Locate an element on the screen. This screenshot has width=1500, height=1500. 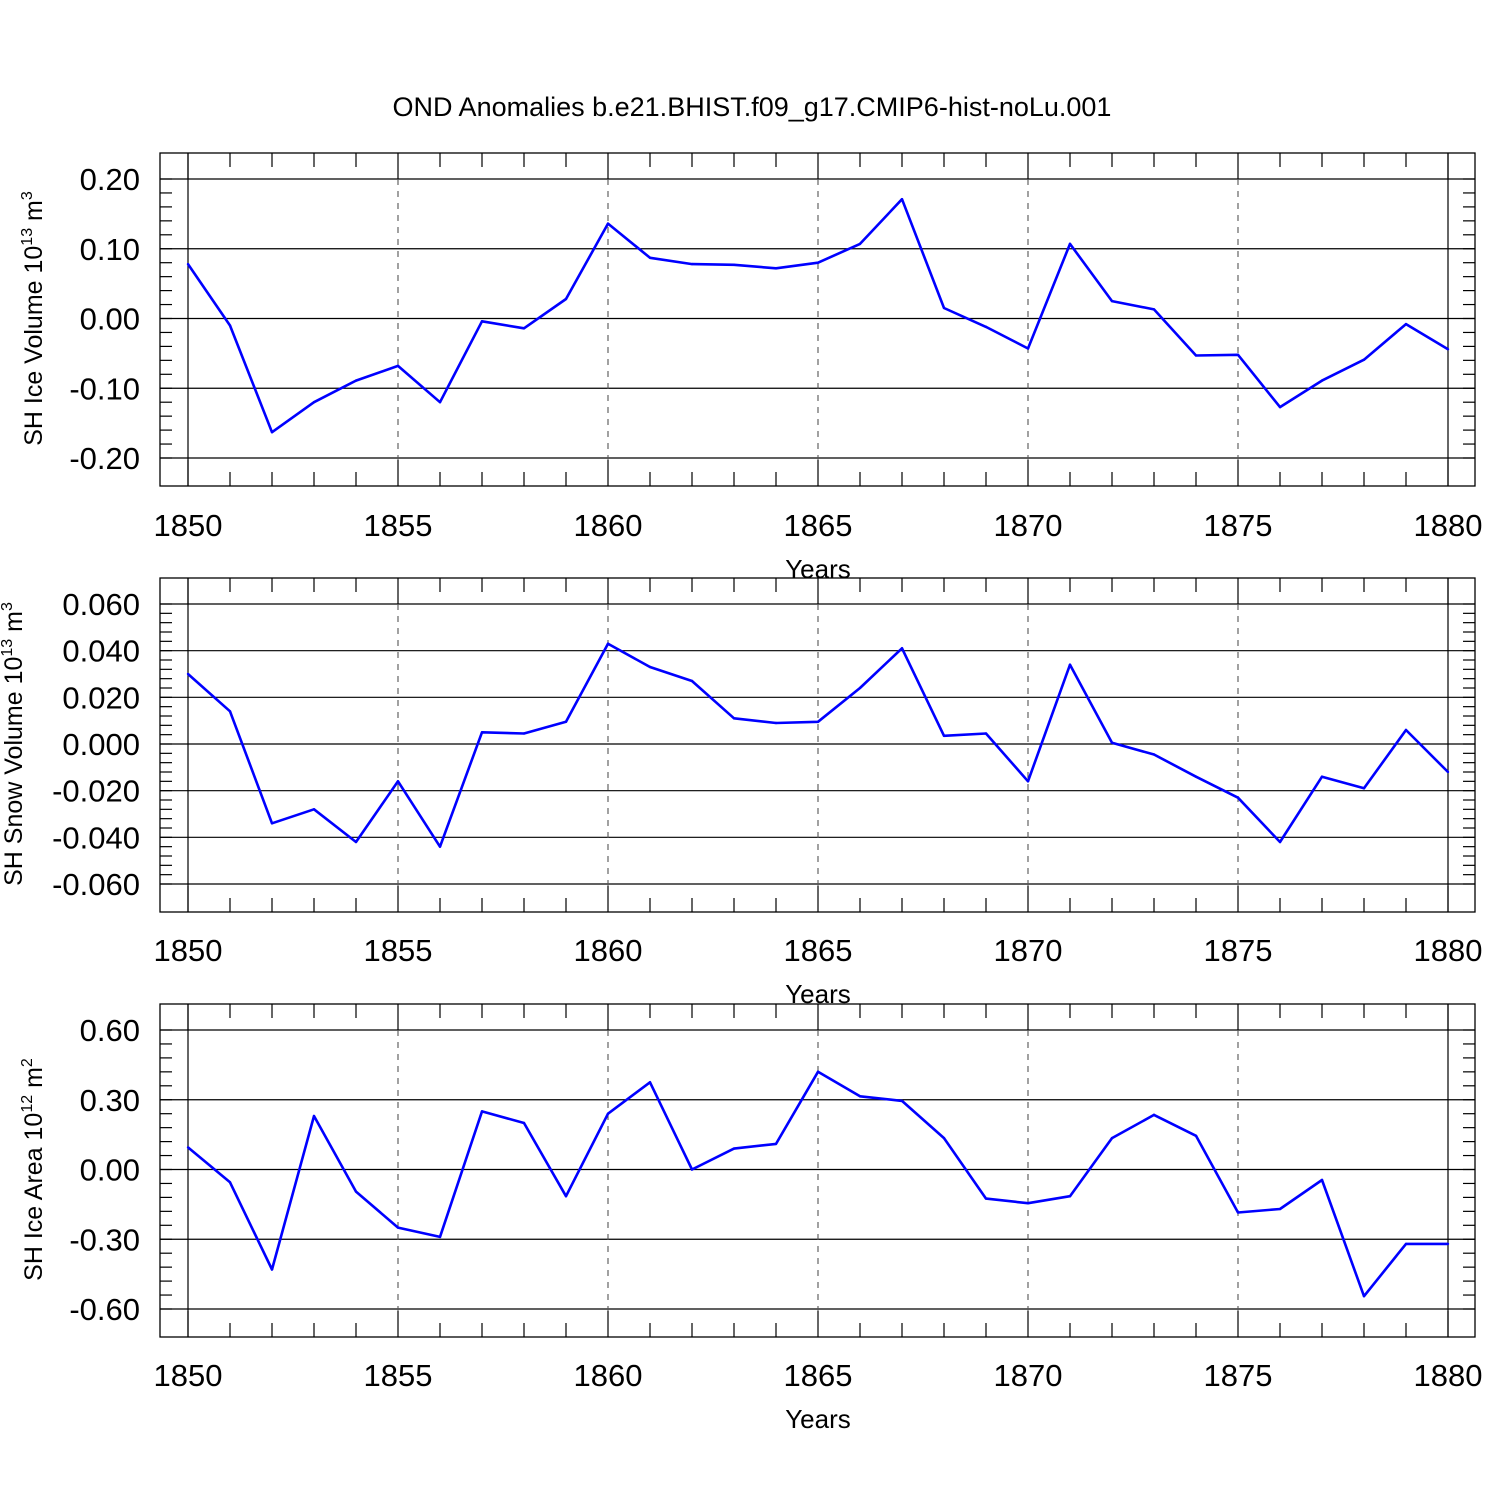
y-tick-label: -0.040 is located at coordinates (96, 837).